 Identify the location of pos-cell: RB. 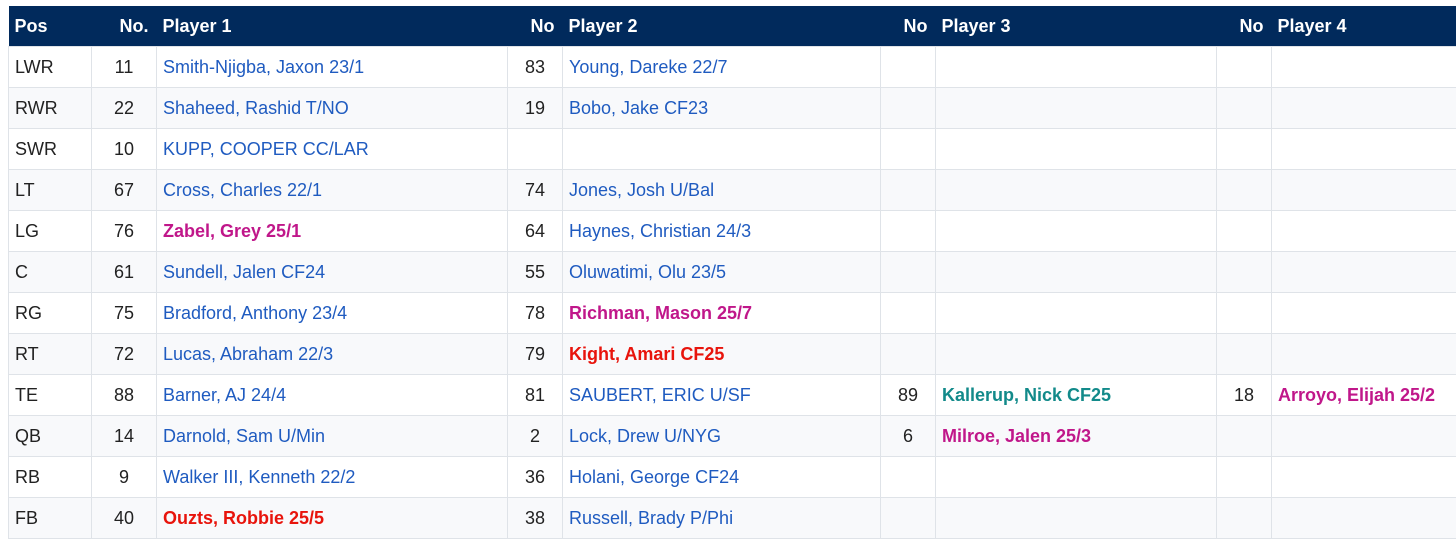
(50, 477).